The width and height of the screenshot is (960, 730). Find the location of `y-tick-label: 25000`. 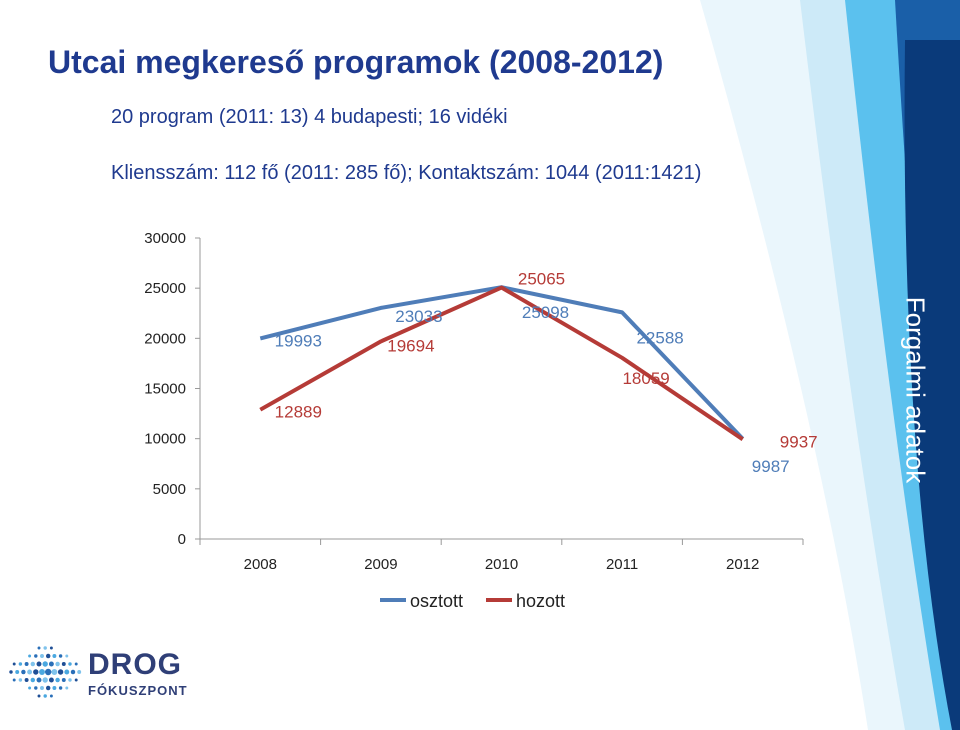

y-tick-label: 25000 is located at coordinates (165, 288).